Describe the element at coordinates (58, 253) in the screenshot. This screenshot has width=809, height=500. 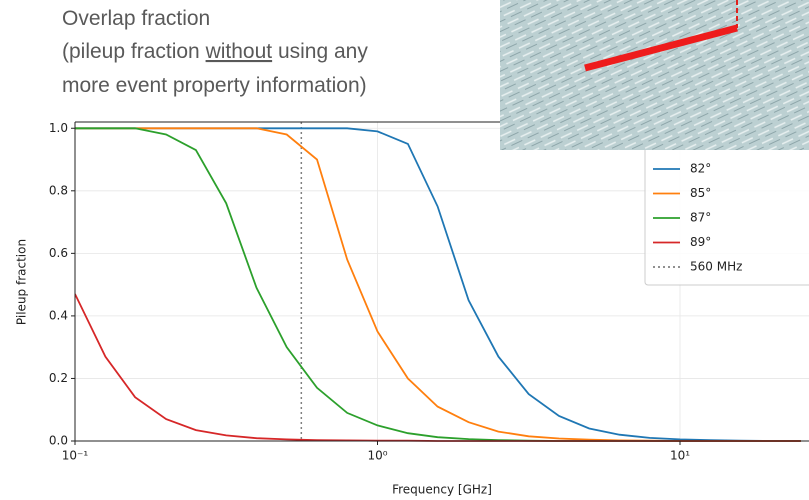
I see `y-tick-label: 0.6` at that location.